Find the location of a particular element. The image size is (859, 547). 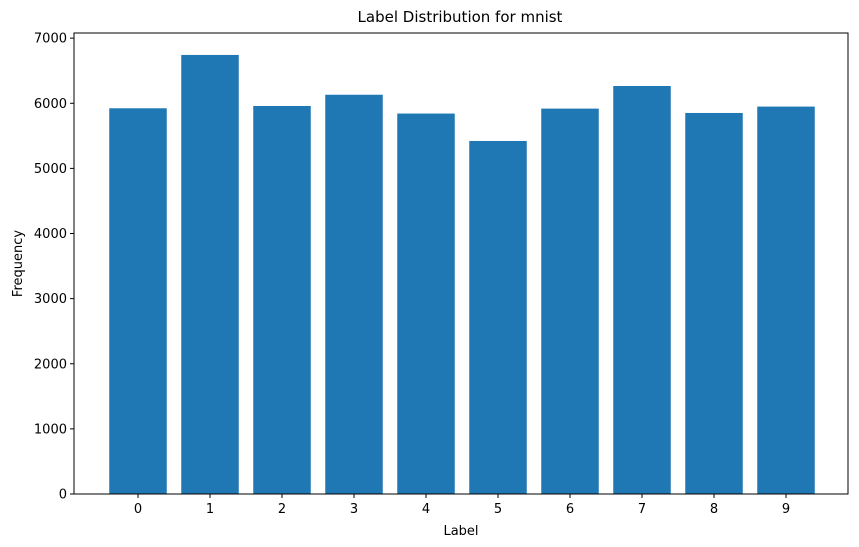

y-tick-label: 1000 is located at coordinates (50, 429).